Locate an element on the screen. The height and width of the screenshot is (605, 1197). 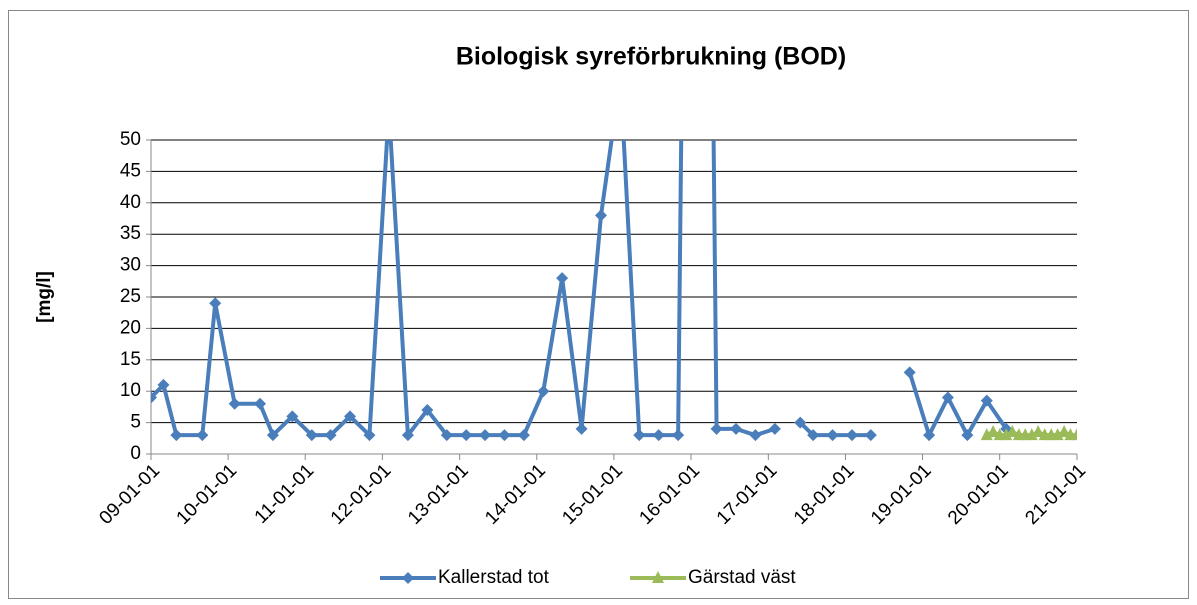
chart-title: Biologisk syreförbrukning (BOD) is located at coordinates (651, 57).